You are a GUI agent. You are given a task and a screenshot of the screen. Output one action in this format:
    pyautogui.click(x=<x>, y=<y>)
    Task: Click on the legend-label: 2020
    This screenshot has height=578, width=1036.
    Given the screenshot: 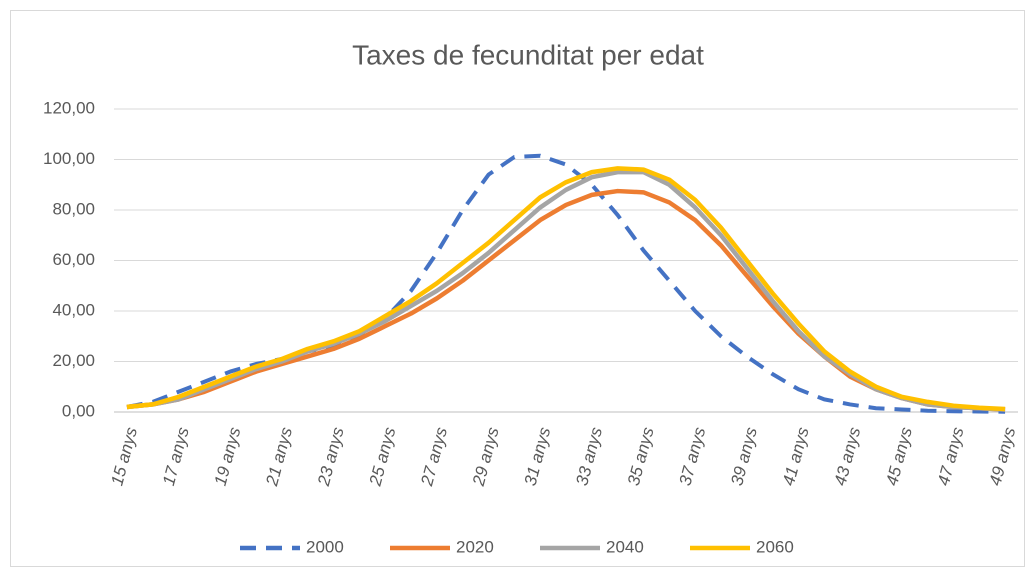 What is the action you would take?
    pyautogui.click(x=475, y=546)
    